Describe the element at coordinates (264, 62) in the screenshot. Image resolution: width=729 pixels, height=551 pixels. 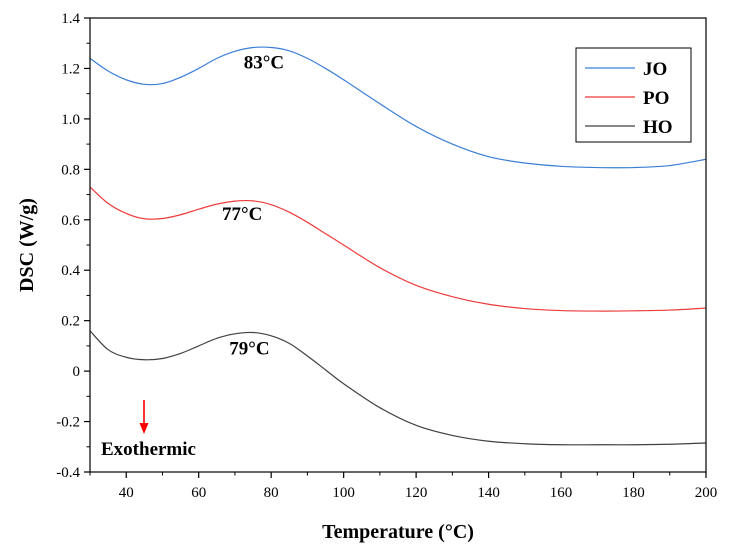
I see `peak-label: 83°C` at that location.